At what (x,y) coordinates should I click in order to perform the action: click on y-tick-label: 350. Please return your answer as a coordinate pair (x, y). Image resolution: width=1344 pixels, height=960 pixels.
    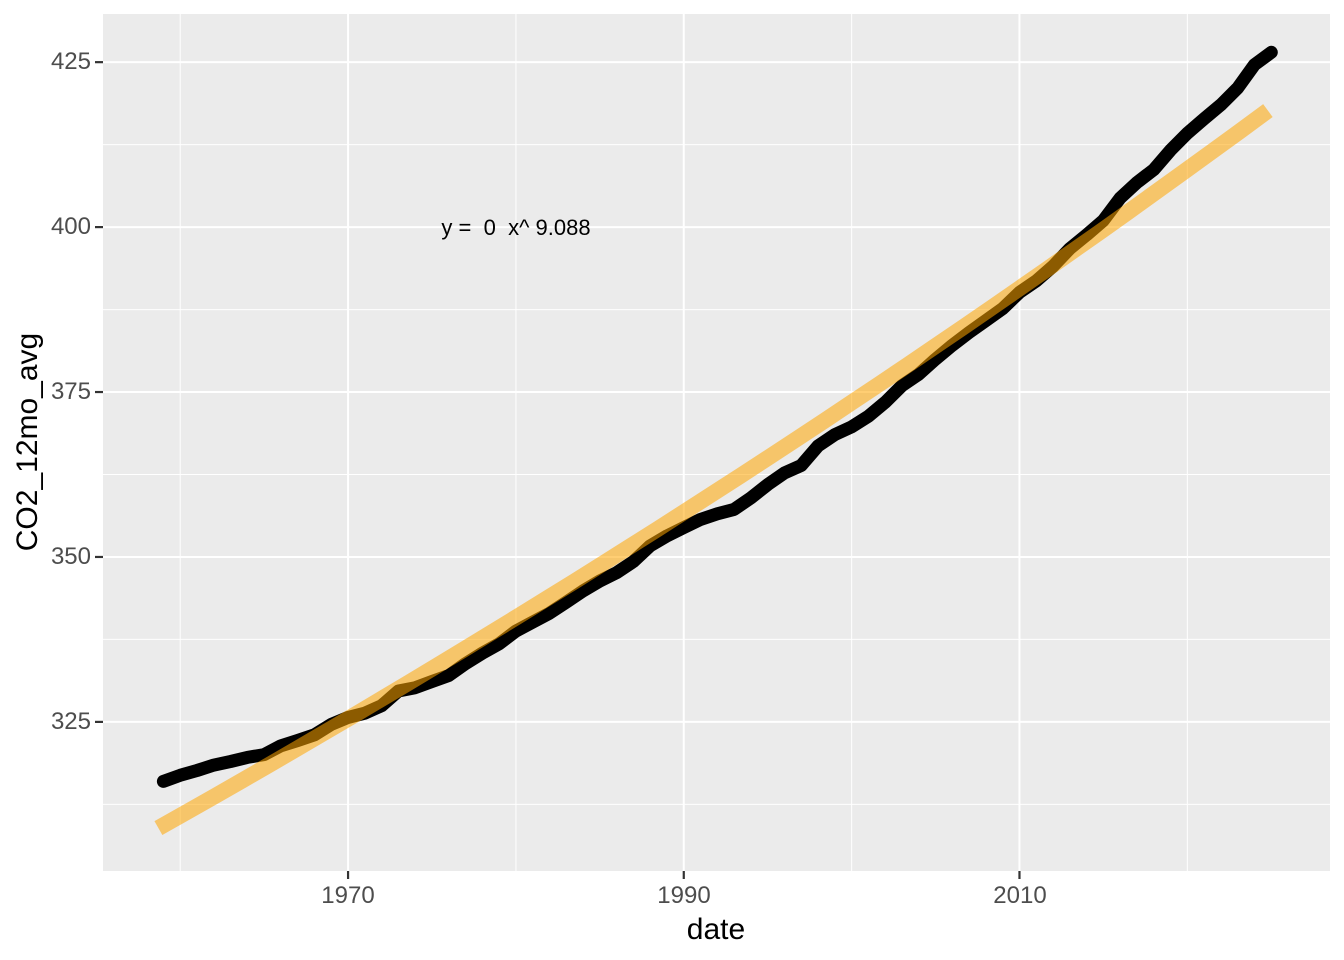
    Looking at the image, I should click on (70, 556).